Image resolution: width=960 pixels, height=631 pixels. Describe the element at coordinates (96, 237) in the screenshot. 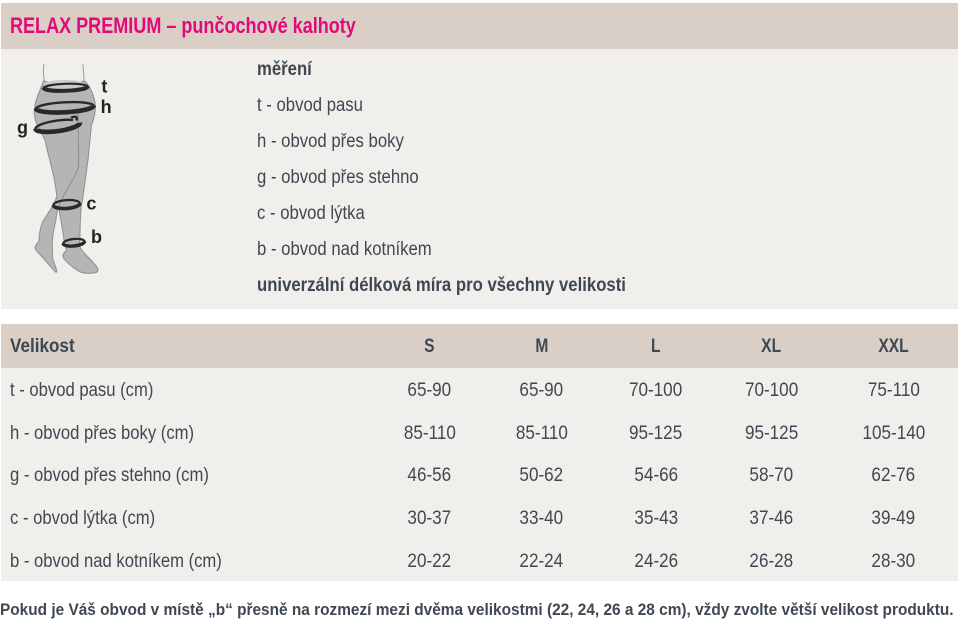

I see `svg-text: b` at that location.